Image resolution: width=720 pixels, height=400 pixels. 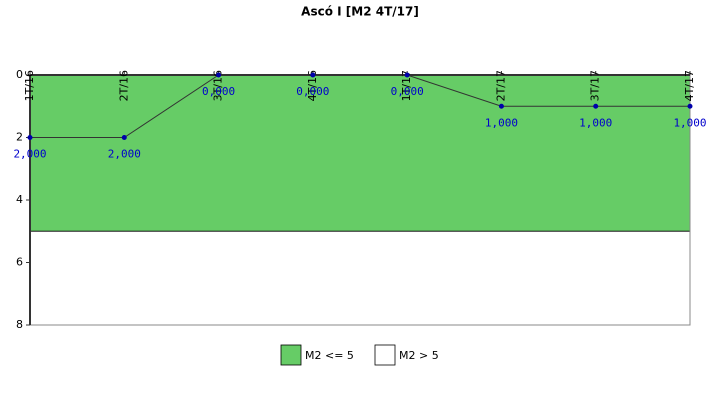 What do you see at coordinates (360, 106) in the screenshot?
I see `line` at bounding box center [360, 106].